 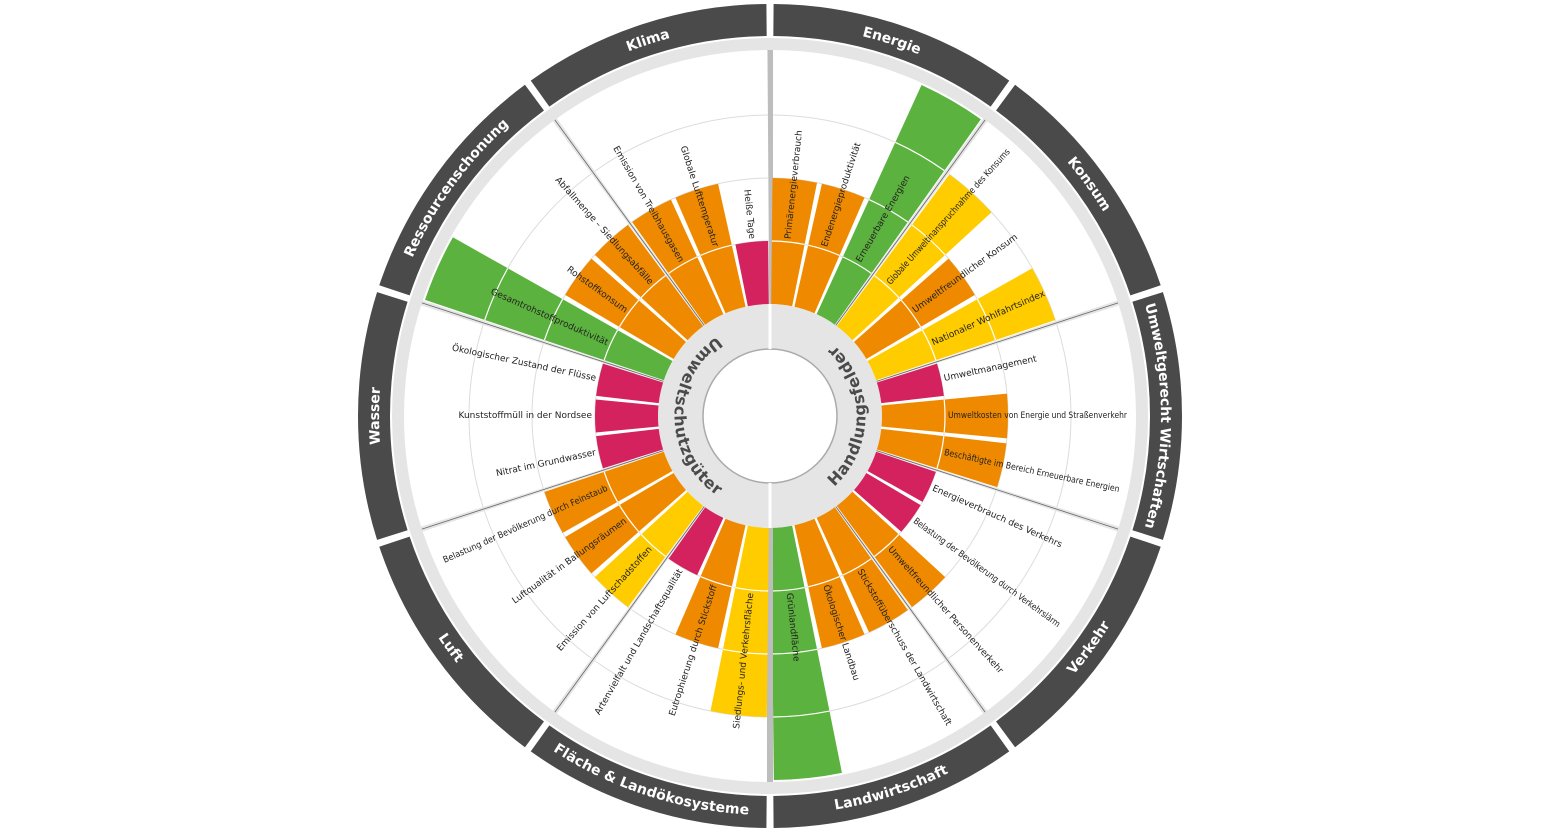 What do you see at coordinates (770, 416) in the screenshot?
I see `hub-center` at bounding box center [770, 416].